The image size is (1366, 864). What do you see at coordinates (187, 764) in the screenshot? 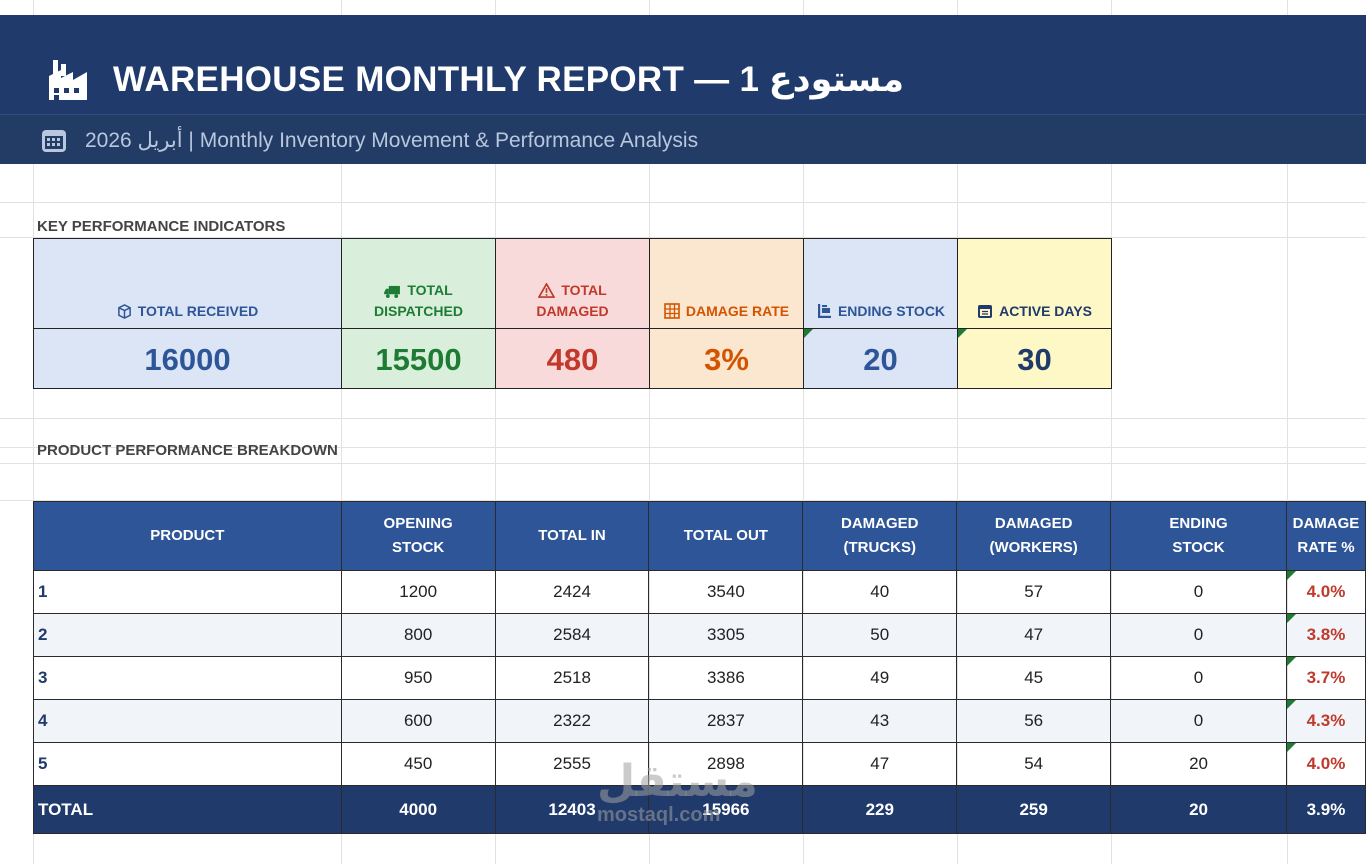
I see `cell-product: 5` at bounding box center [187, 764].